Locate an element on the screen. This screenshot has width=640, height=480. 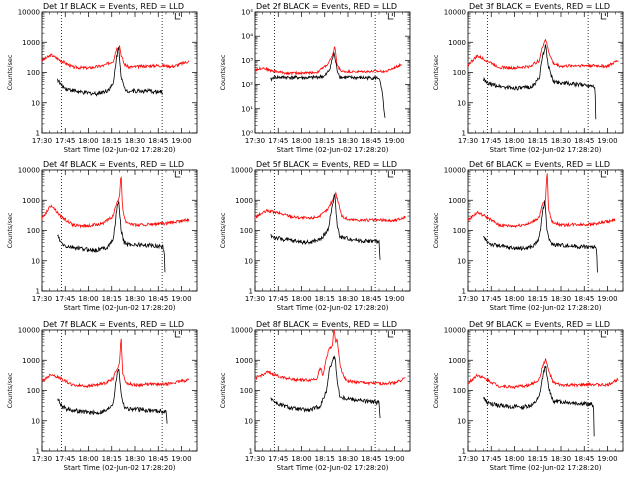
y-tick-label: 10³ is located at coordinates (247, 61).